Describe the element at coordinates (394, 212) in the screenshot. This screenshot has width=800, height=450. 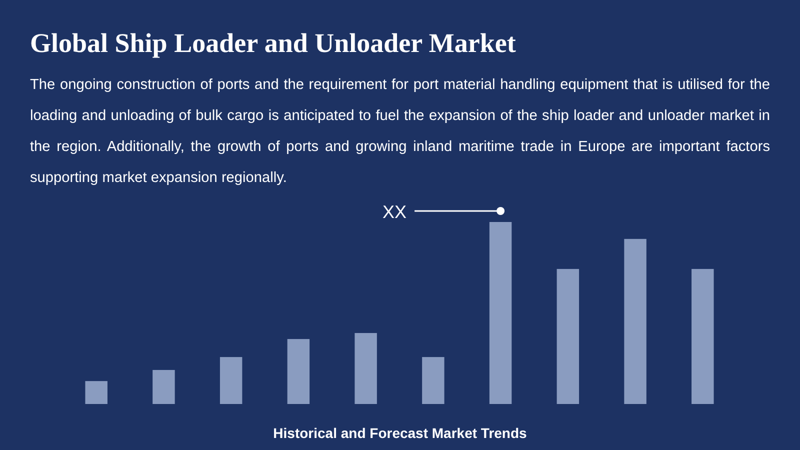
I see `text: XX` at that location.